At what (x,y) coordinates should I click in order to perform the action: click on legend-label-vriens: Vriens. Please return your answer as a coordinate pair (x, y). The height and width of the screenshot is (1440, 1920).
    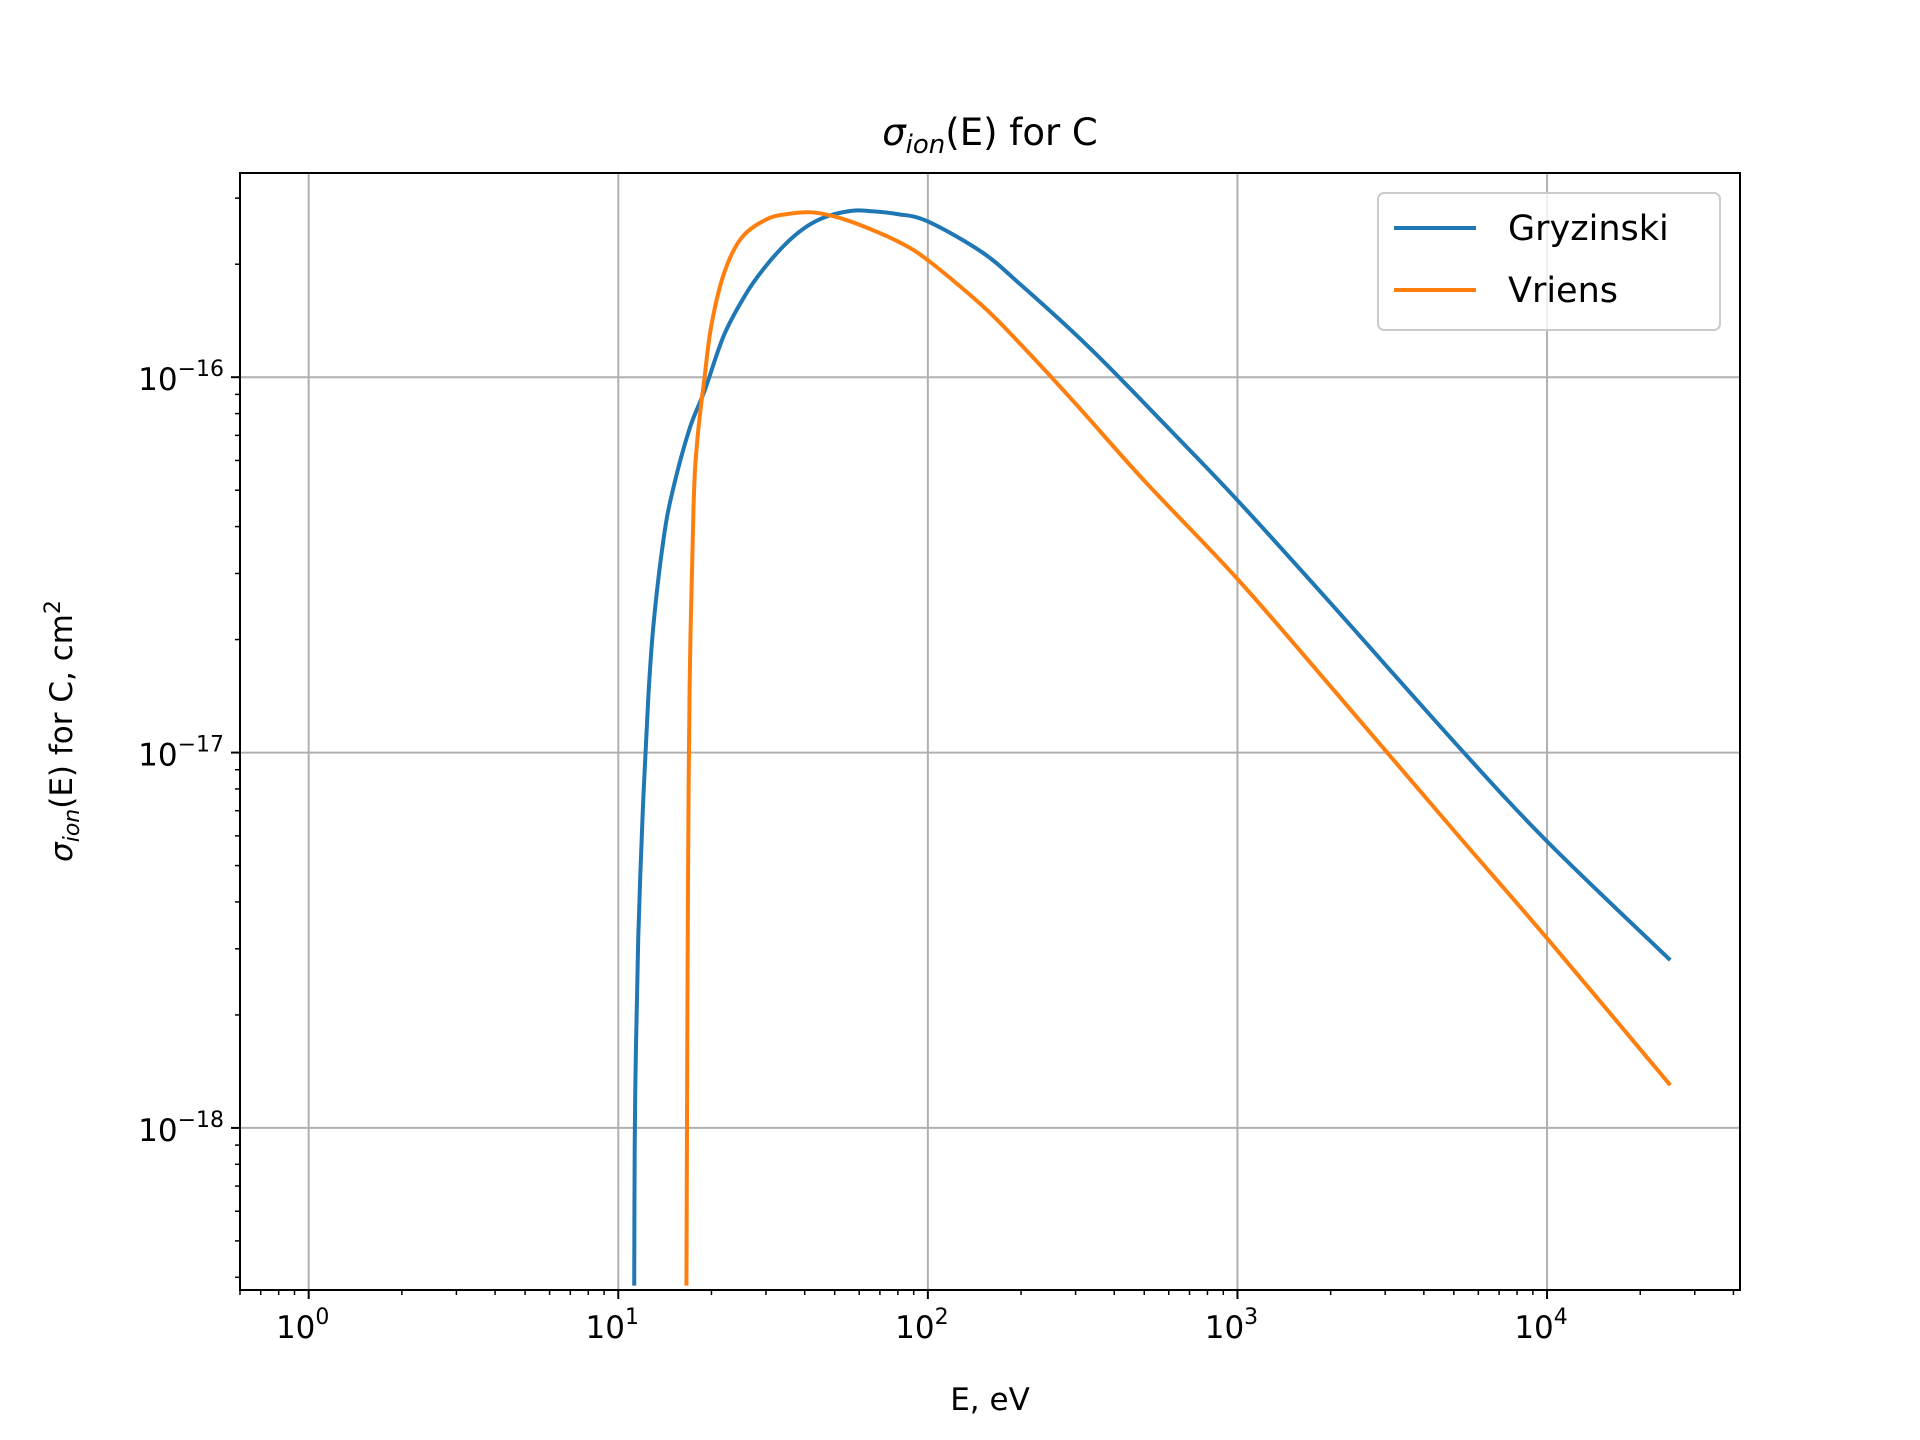
    Looking at the image, I should click on (1563, 291).